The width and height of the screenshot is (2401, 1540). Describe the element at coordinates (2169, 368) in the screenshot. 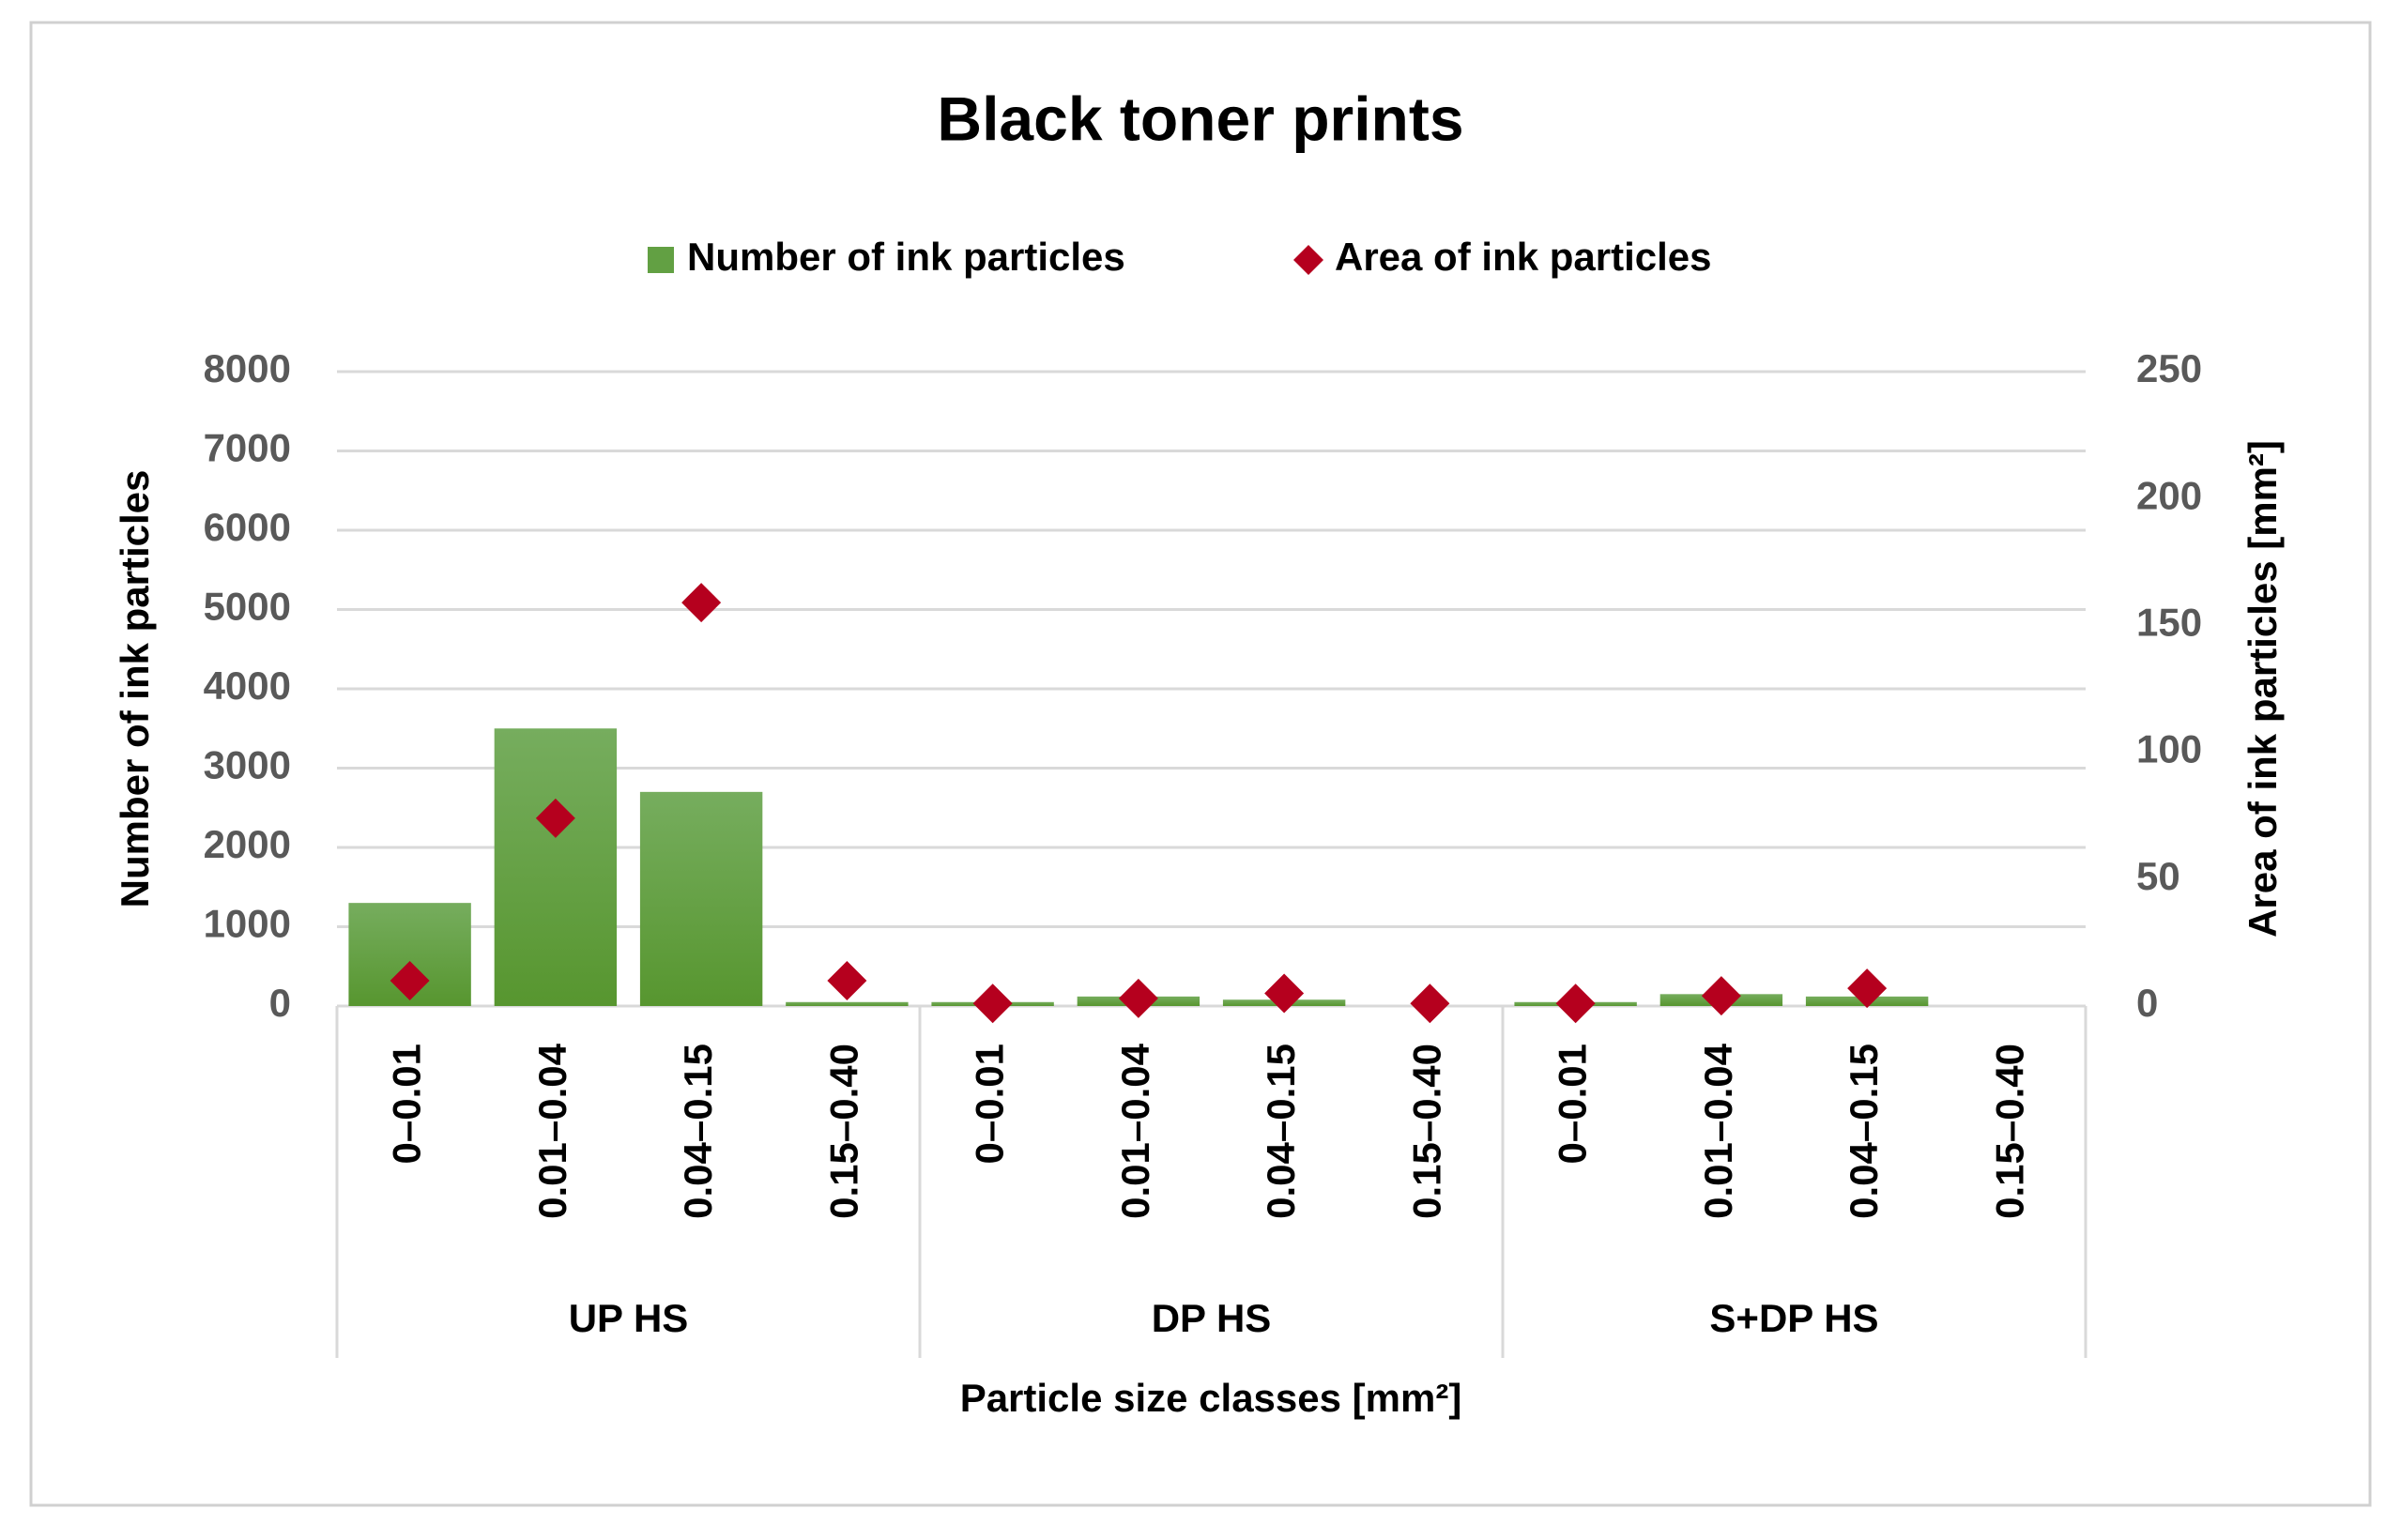

I see `y2-tick-label: 250` at that location.